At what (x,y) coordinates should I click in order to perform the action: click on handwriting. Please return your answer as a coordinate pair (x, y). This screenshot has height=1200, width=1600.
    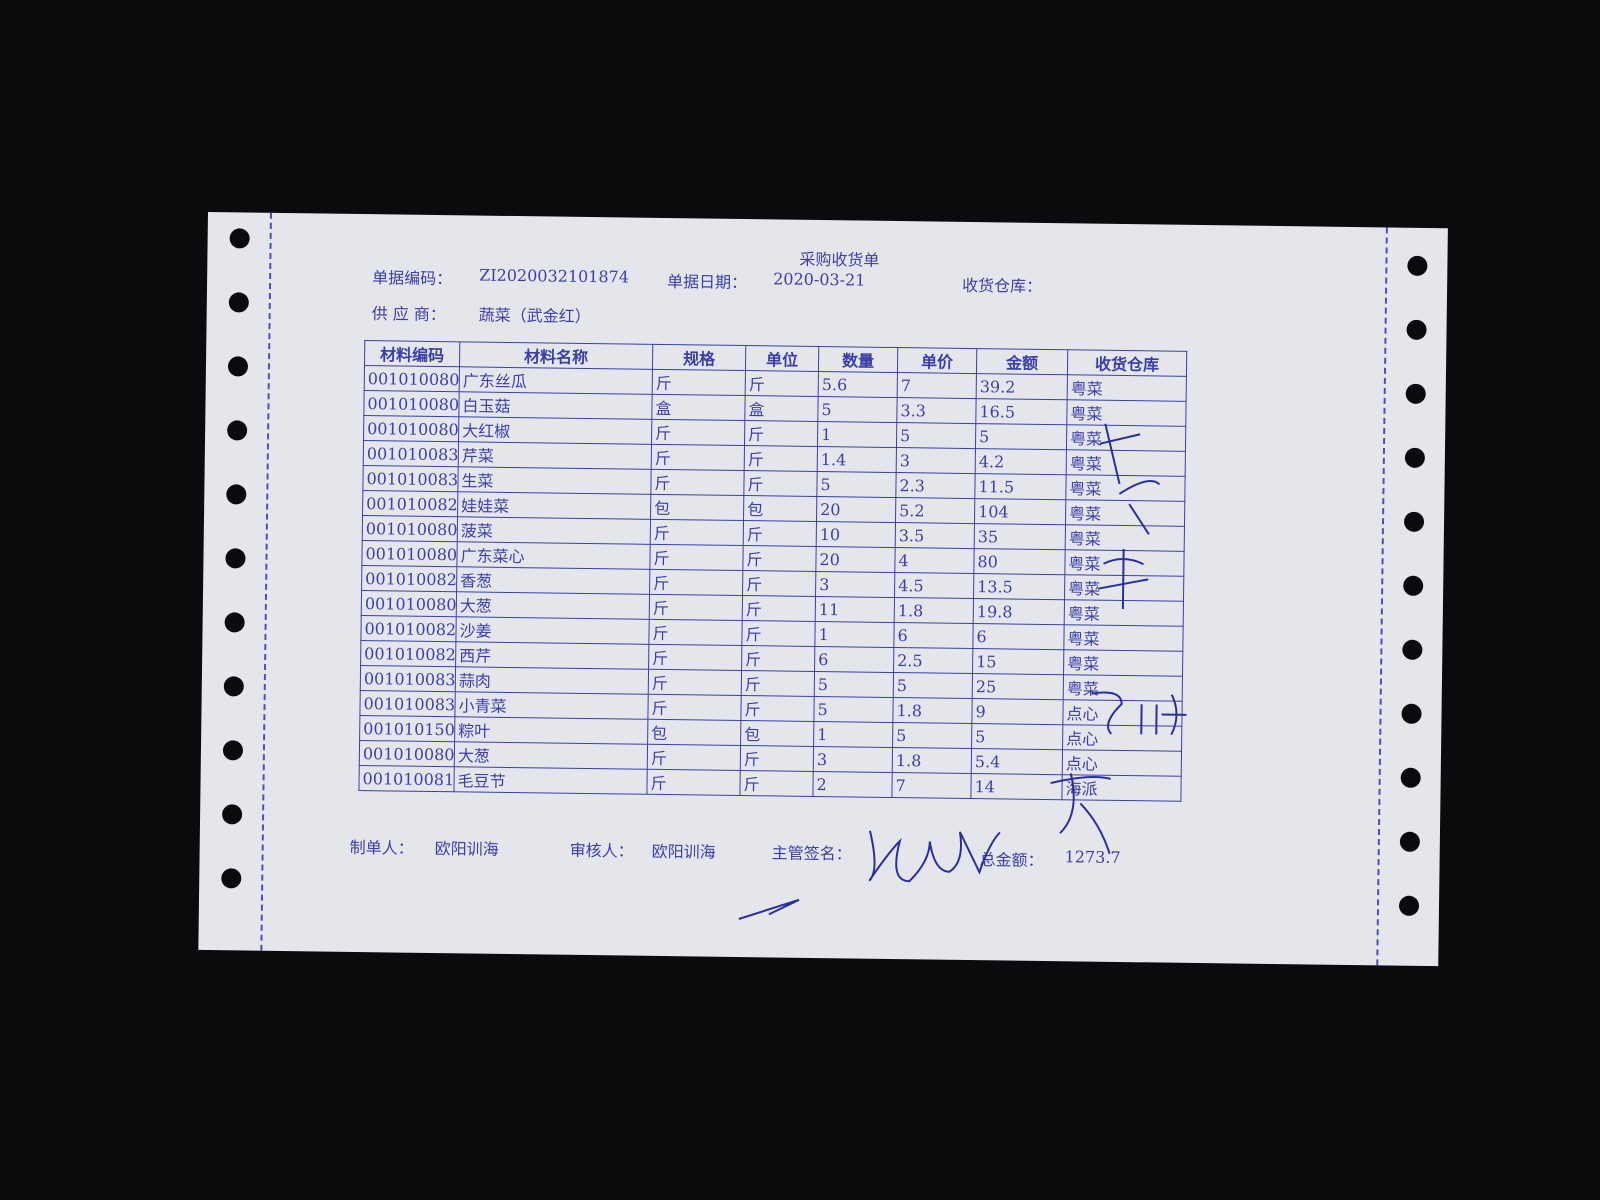
    Looking at the image, I should click on (962, 671).